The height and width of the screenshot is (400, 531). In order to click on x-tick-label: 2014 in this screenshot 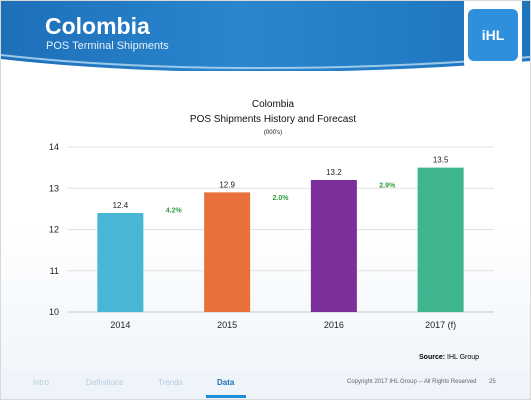, I will do `click(120, 325)`.